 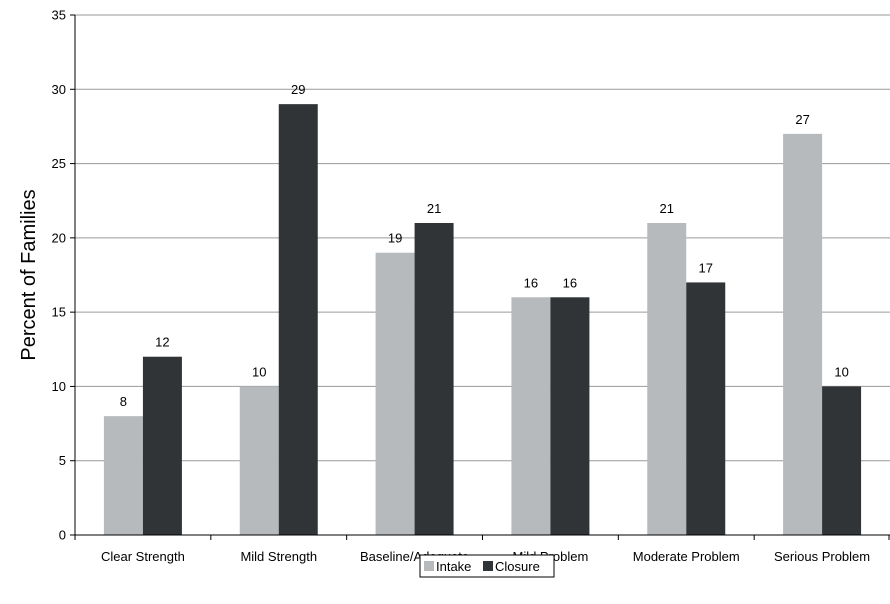 What do you see at coordinates (29, 274) in the screenshot?
I see `y-axis-label: Percent of Families` at bounding box center [29, 274].